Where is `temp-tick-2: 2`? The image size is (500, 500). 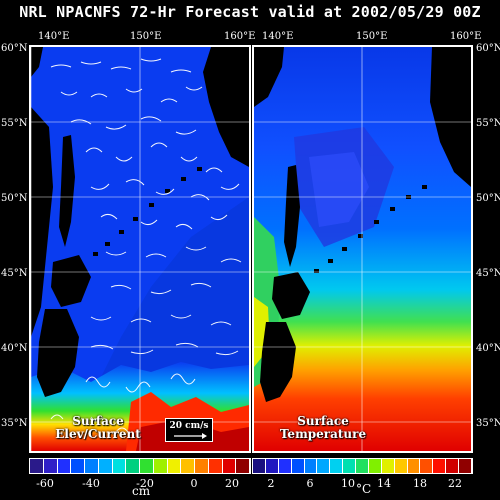
temp-tick-2: 2 is located at coordinates (271, 483).